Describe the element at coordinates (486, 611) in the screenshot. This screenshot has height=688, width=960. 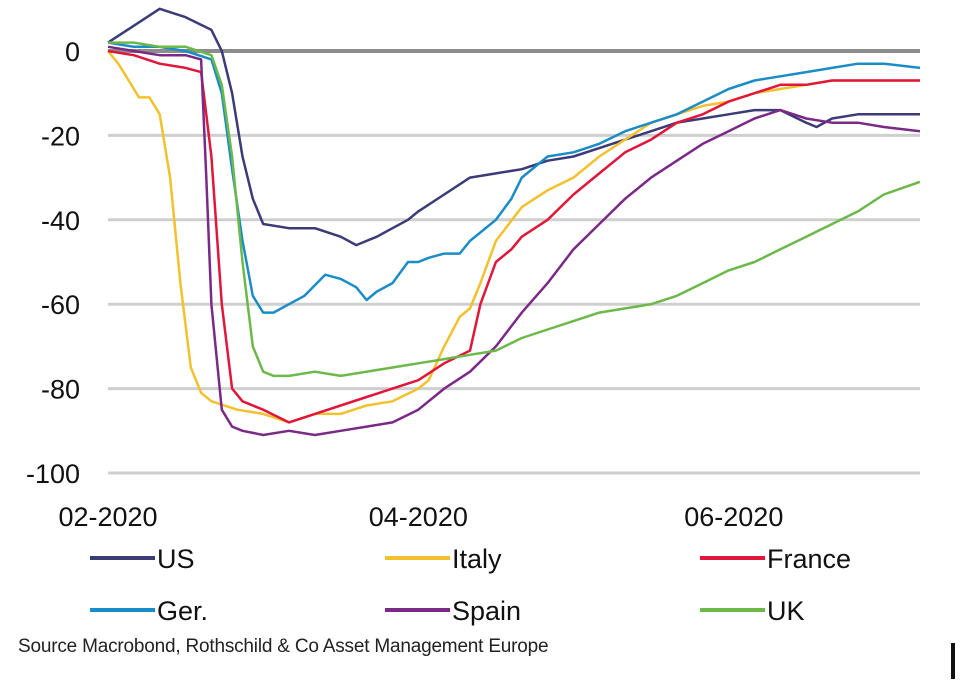
I see `legend-label: Spain` at that location.